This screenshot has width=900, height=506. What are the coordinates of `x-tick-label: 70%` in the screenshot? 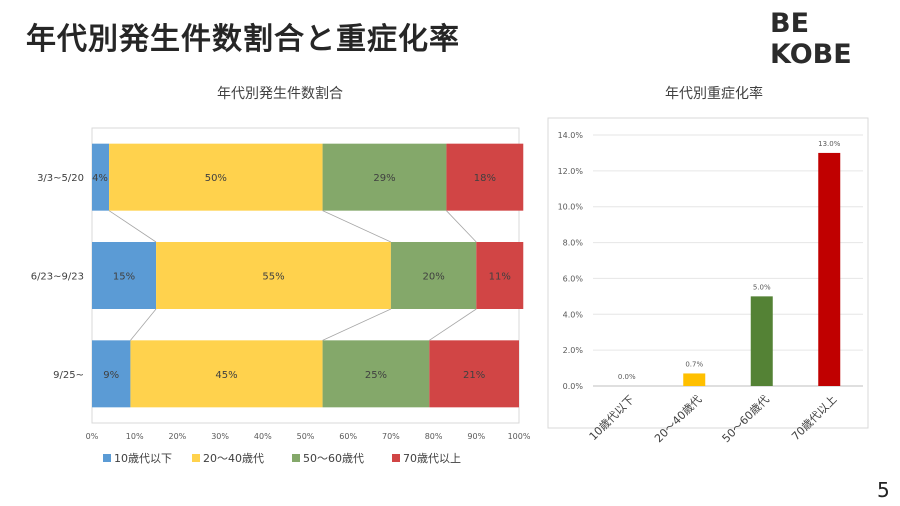 It's located at (391, 436).